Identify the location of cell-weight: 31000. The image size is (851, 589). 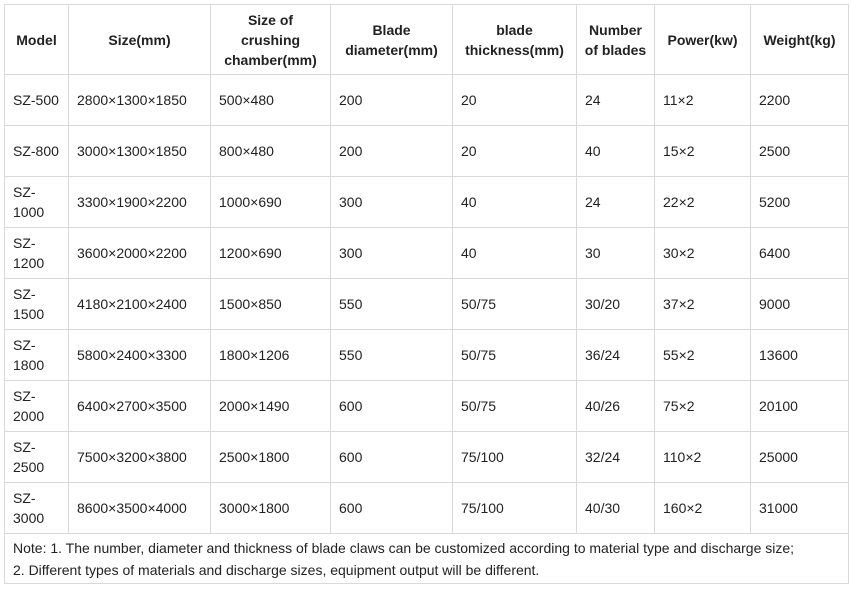
(799, 508).